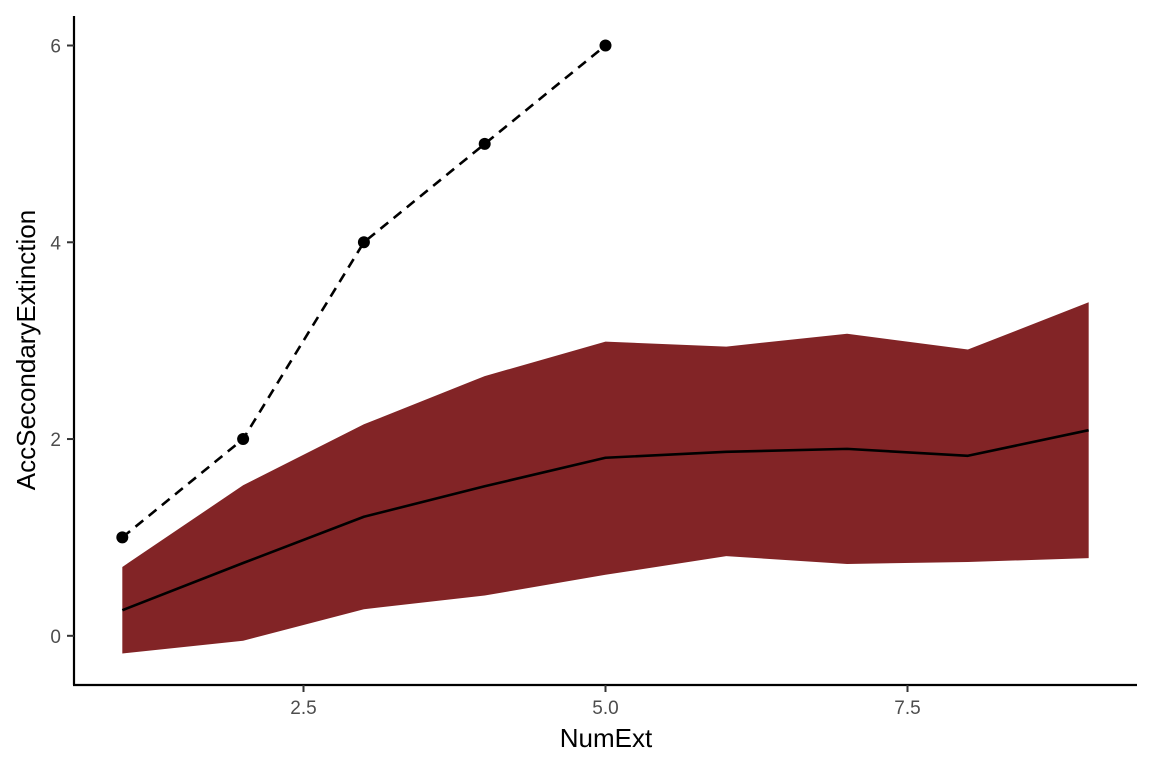  What do you see at coordinates (26, 350) in the screenshot?
I see `y-axis-title: AccSecondaryExtinction` at bounding box center [26, 350].